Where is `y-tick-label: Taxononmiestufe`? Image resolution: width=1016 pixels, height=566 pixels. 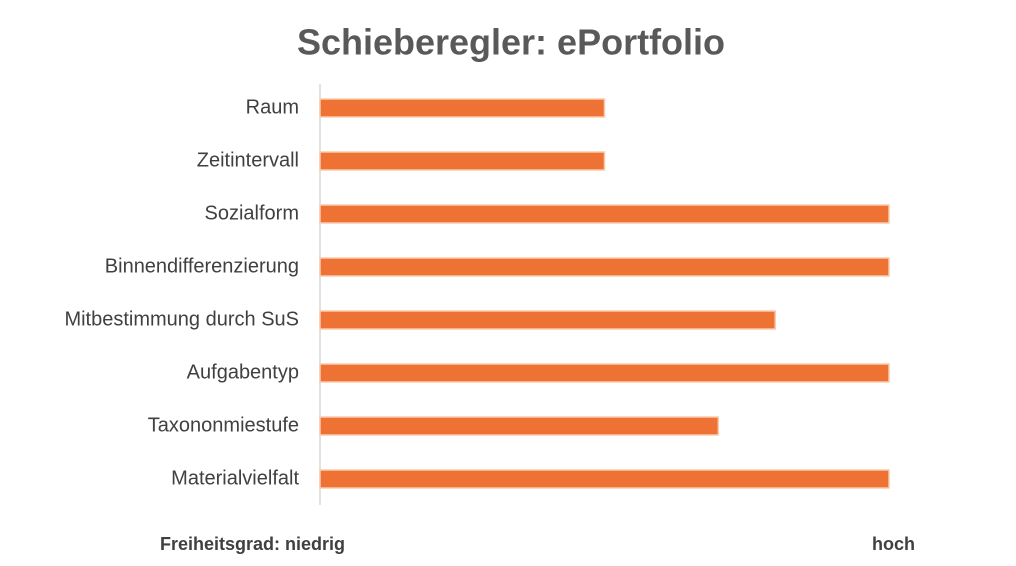 y-tick-label: Taxononmiestufe is located at coordinates (223, 425).